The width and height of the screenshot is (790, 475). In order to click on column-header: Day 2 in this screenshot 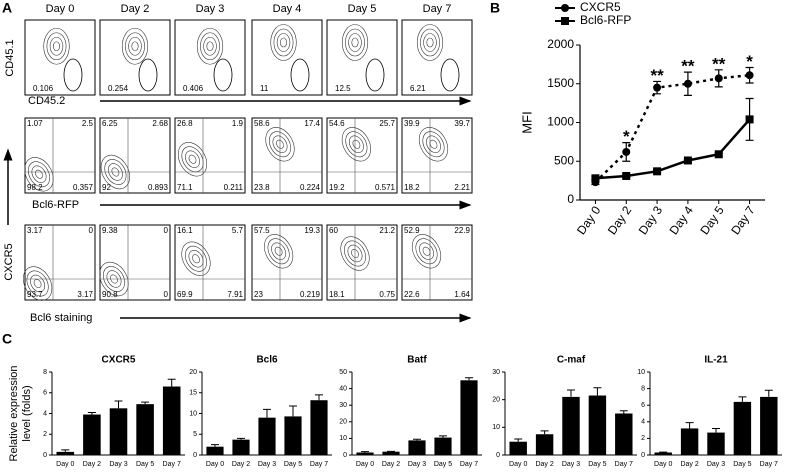, I will do `click(135, 9)`.